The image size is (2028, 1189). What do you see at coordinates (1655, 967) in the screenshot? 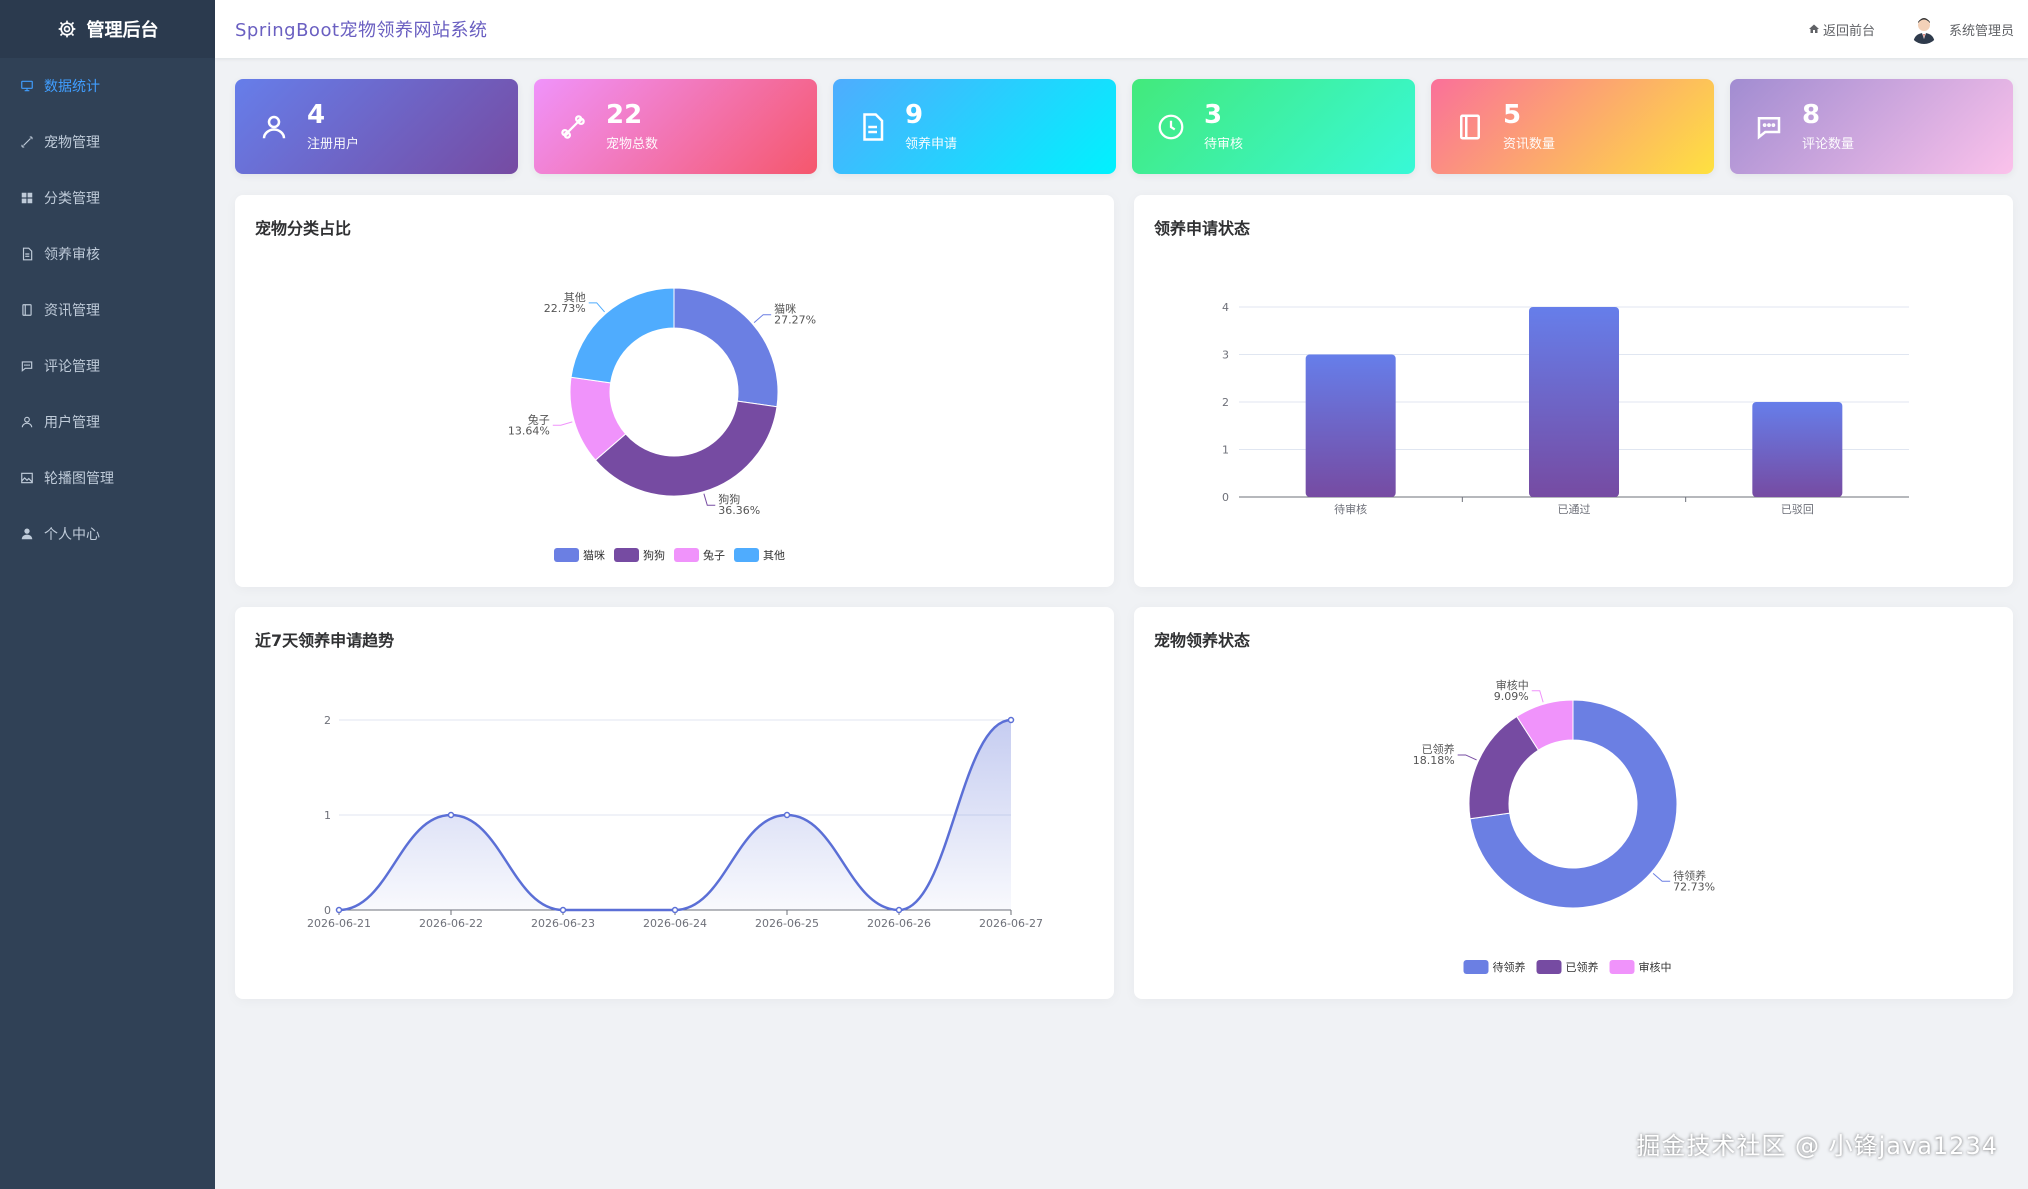
I see `legend-label: 审核中` at bounding box center [1655, 967].